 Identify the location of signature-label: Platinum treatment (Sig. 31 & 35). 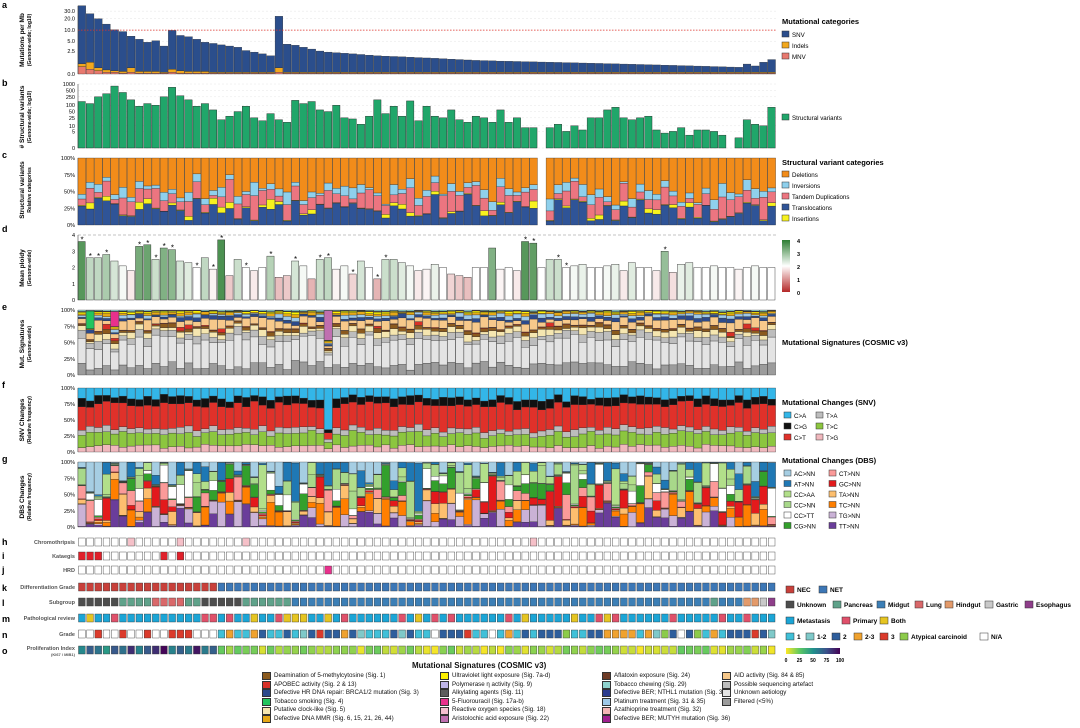
(660, 701).